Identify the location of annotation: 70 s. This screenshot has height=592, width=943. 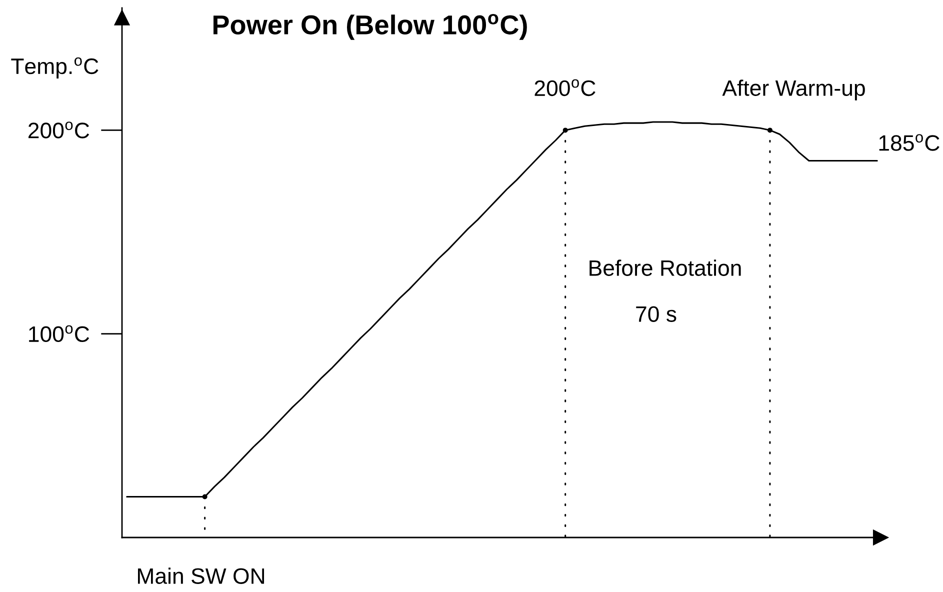
(656, 314).